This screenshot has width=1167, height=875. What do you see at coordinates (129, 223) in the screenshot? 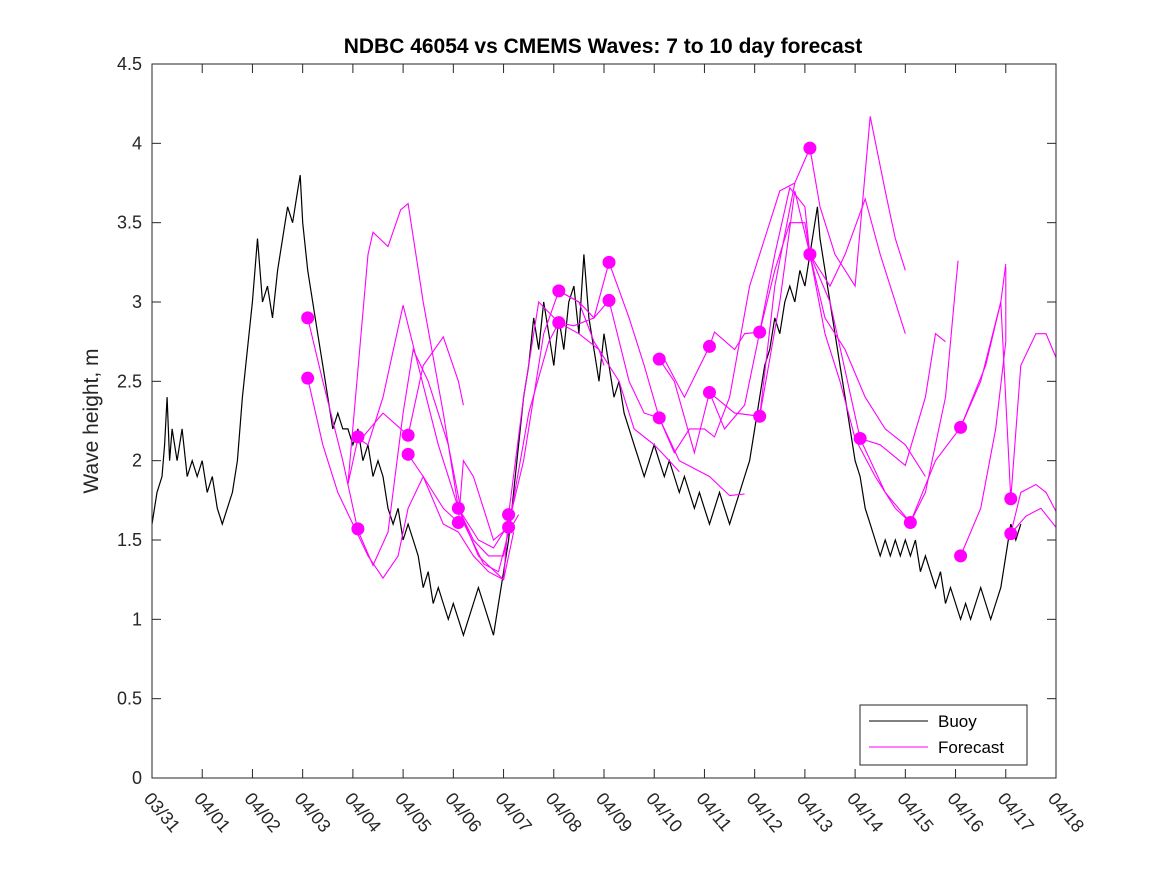
I see `y-tick-label: 3.5` at bounding box center [129, 223].